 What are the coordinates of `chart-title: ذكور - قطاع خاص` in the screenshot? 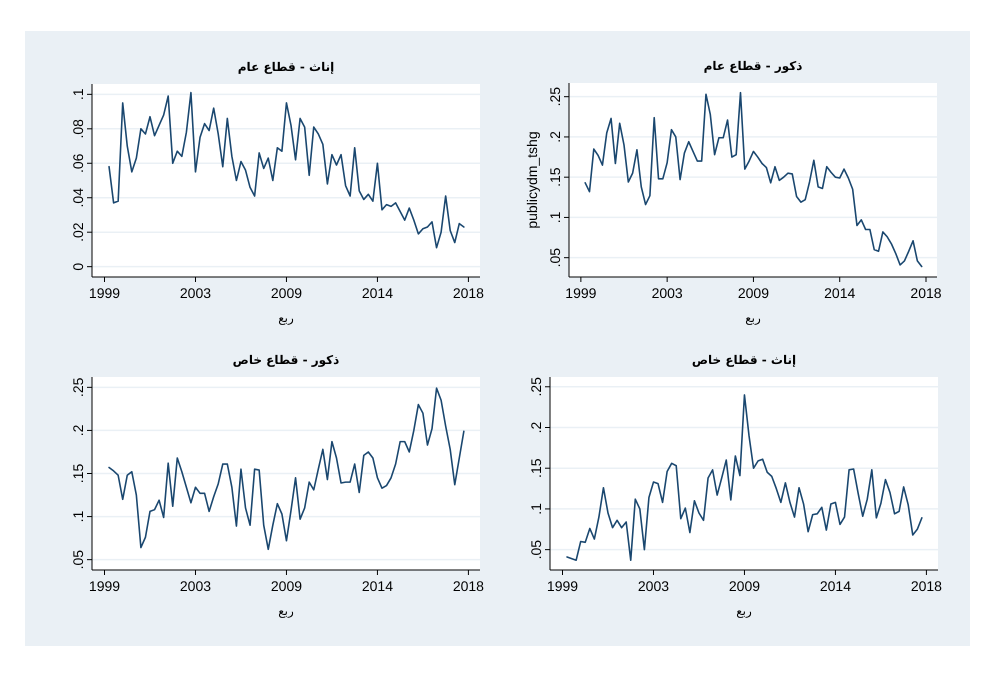 It's located at (286, 360).